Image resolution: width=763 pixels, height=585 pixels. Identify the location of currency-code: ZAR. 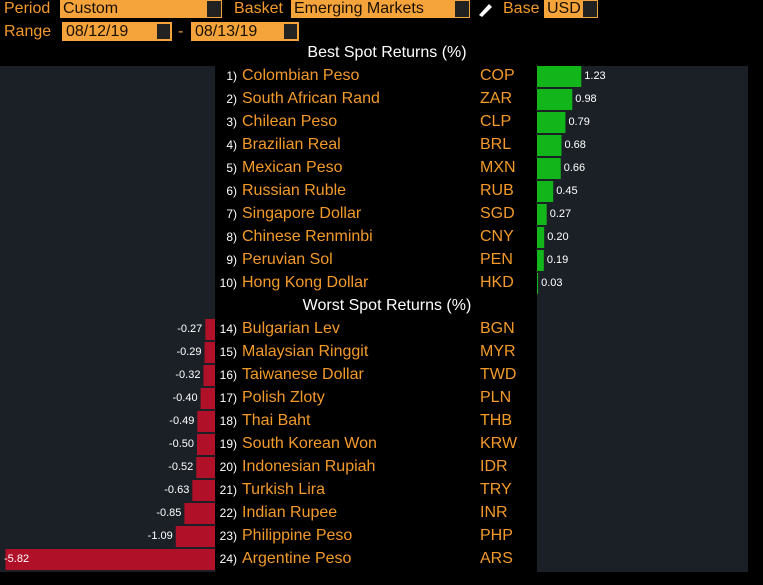
(496, 98).